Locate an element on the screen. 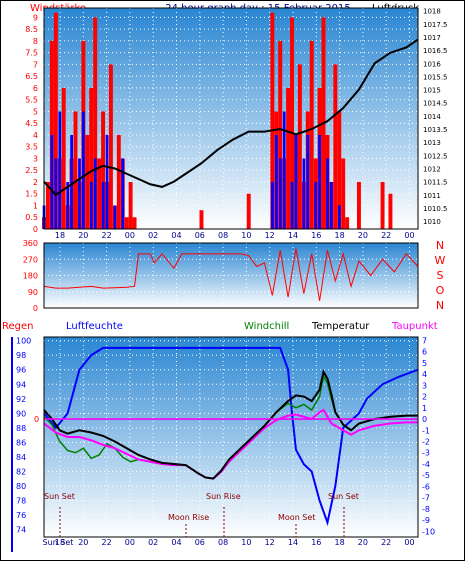  humidity-y-axis: 74 76 78 80 82 84 86 88 90 92 94 96 98 100 is located at coordinates (23, 436).